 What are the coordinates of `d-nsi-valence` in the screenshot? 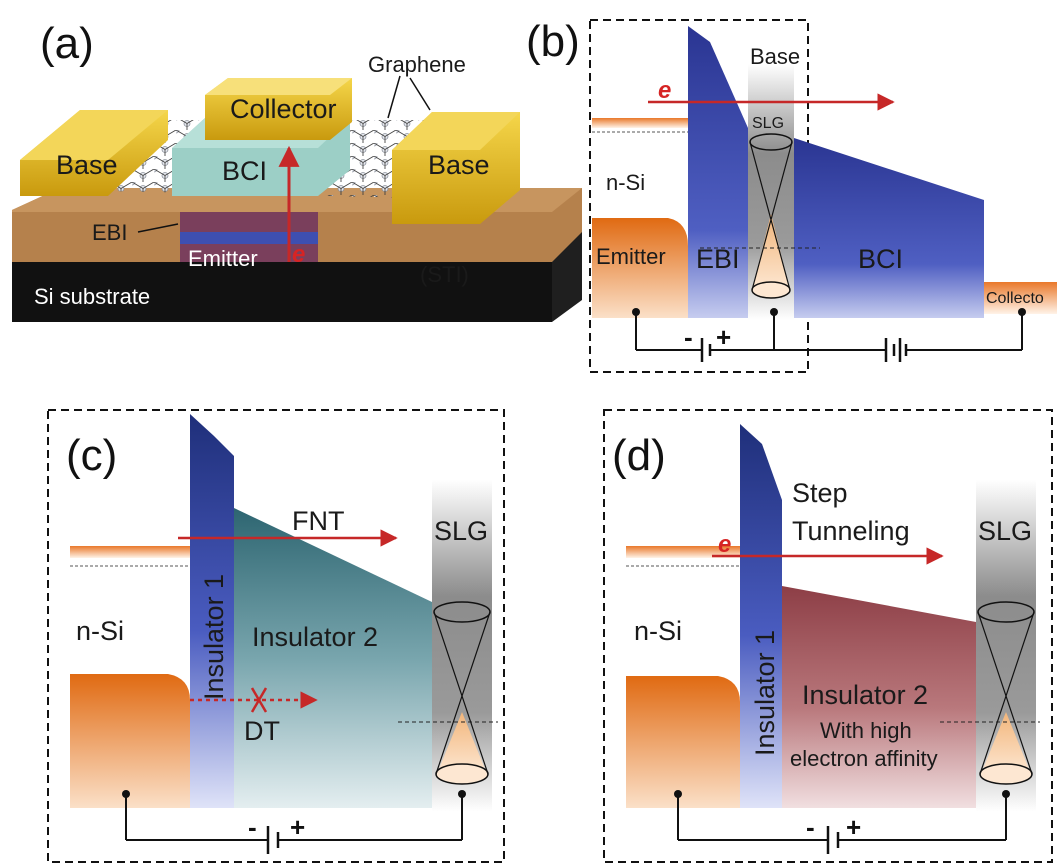 It's located at (683, 742).